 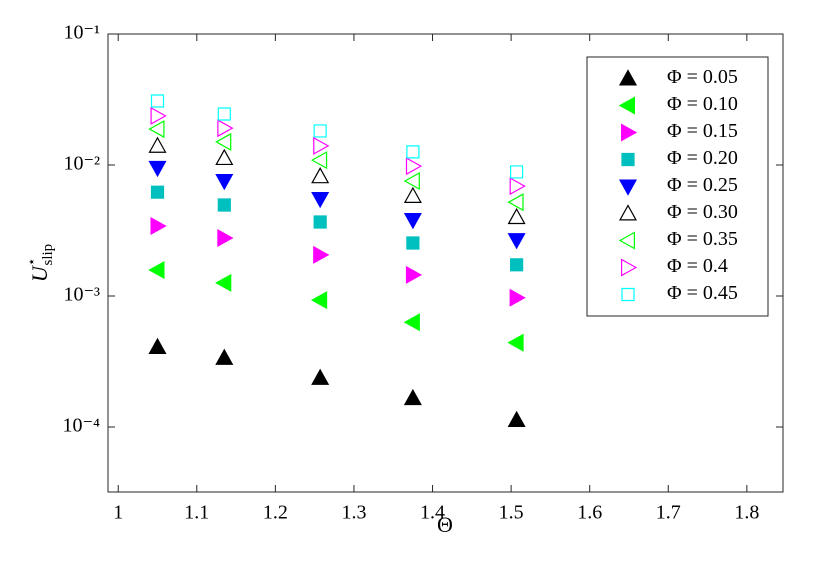 What do you see at coordinates (445, 524) in the screenshot?
I see `x-axis-label: Θ` at bounding box center [445, 524].